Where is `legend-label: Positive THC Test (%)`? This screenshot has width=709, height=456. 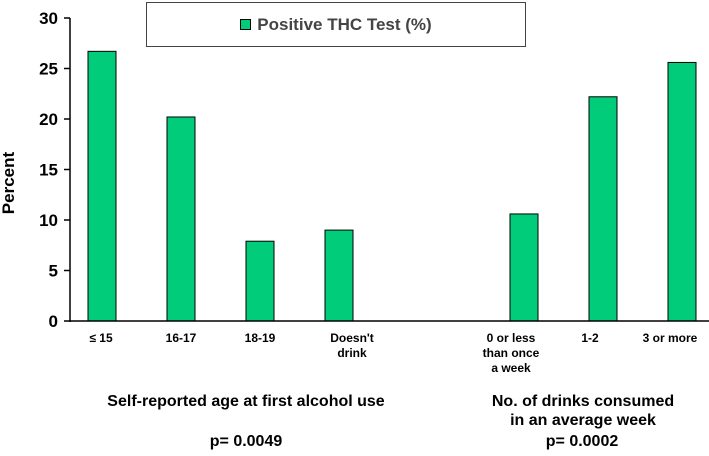 legend-label: Positive THC Test (%) is located at coordinates (344, 24).